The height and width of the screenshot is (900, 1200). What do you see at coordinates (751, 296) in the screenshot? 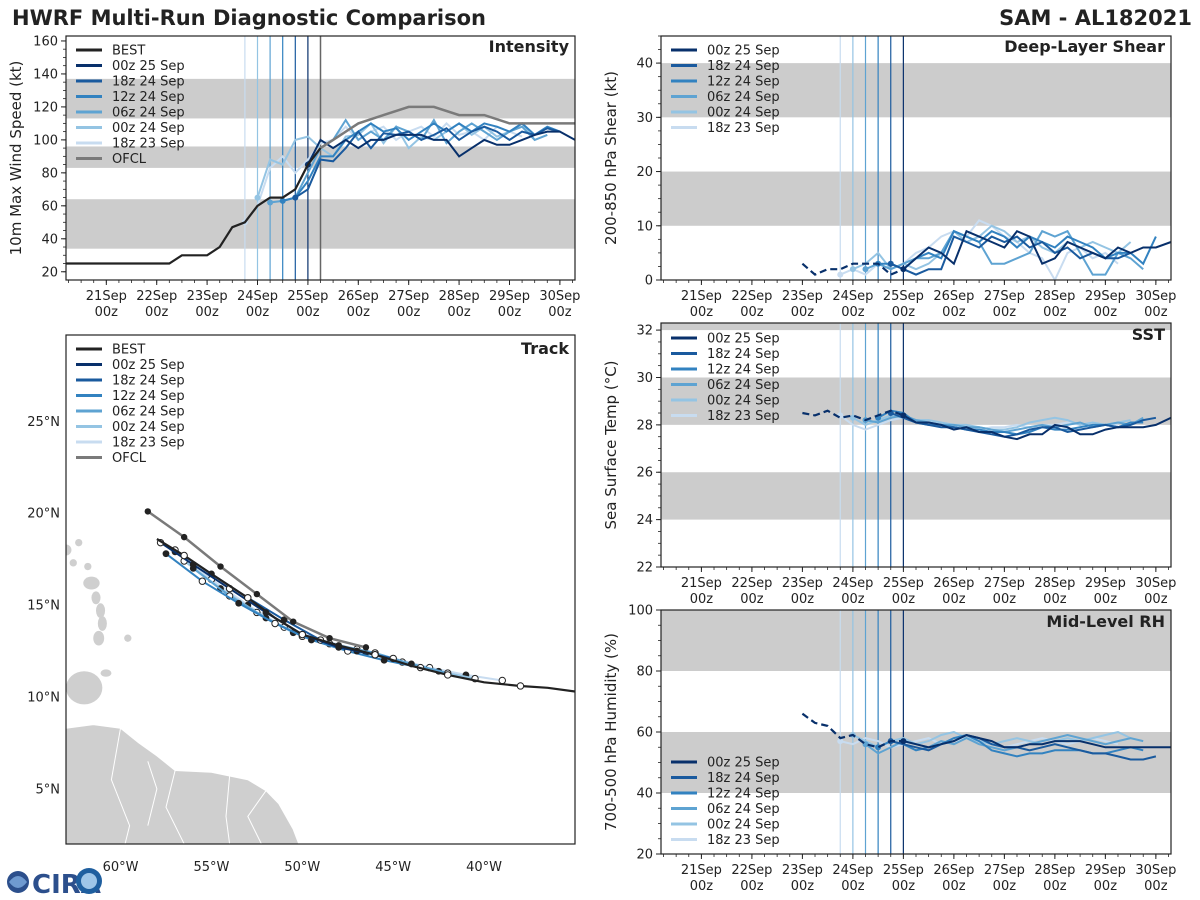
I see `x-tick-label: 22Sep` at bounding box center [751, 296].